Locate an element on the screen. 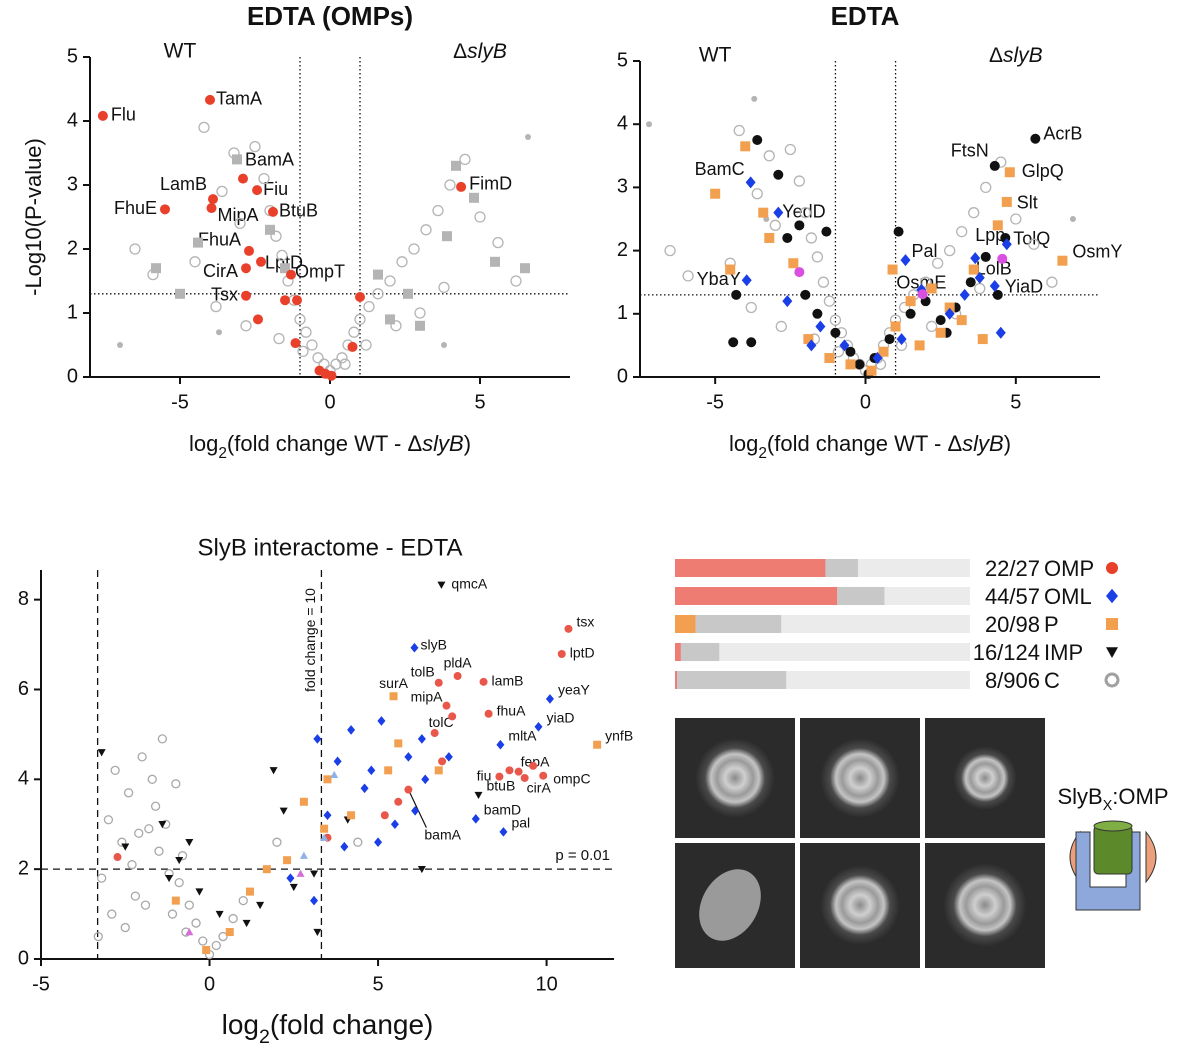  label-part: slyB is located at coordinates (487, 51).